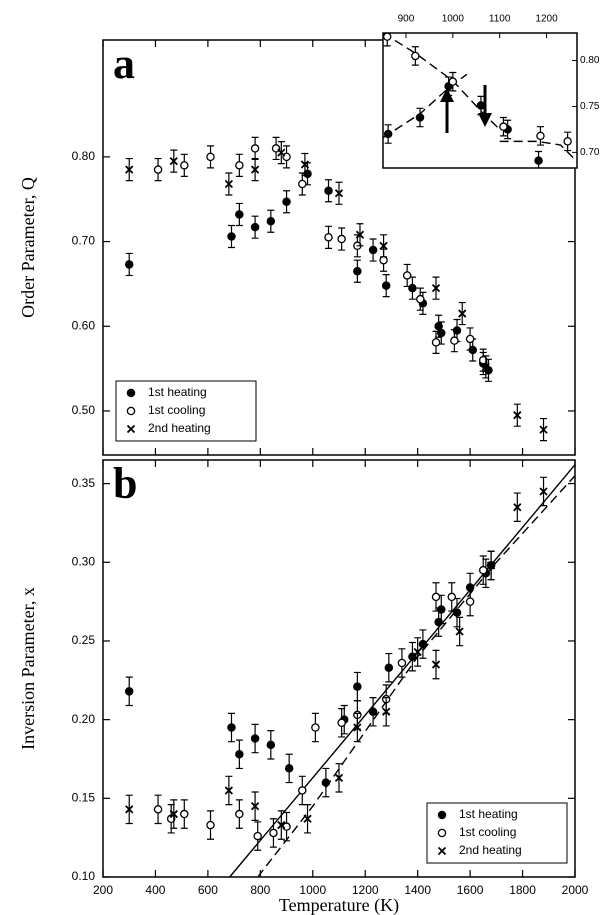 The width and height of the screenshot is (612, 915). Describe the element at coordinates (84, 797) in the screenshot. I see `y-tick-label: 0.15` at that location.